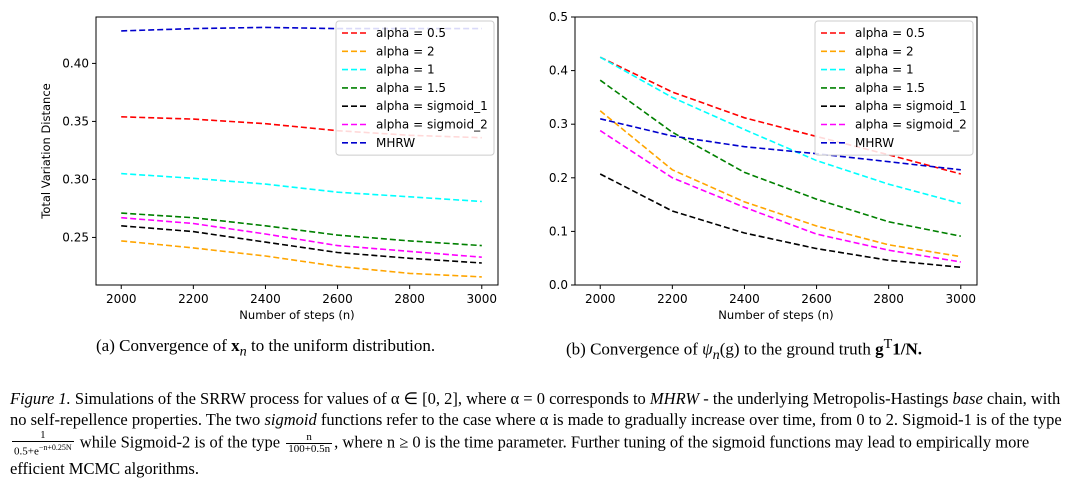 The height and width of the screenshot is (496, 1080). Describe the element at coordinates (558, 285) in the screenshot. I see `y-tick-label: 0.0` at that location.